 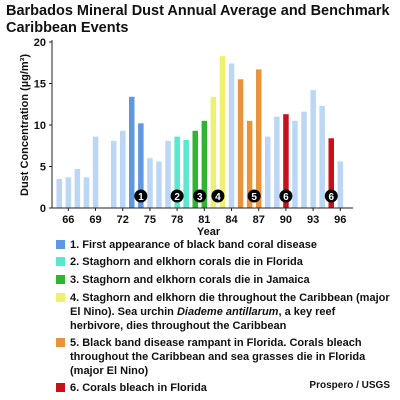 What do you see at coordinates (40, 126) in the screenshot?
I see `y-tick-label-10: 10` at bounding box center [40, 126].